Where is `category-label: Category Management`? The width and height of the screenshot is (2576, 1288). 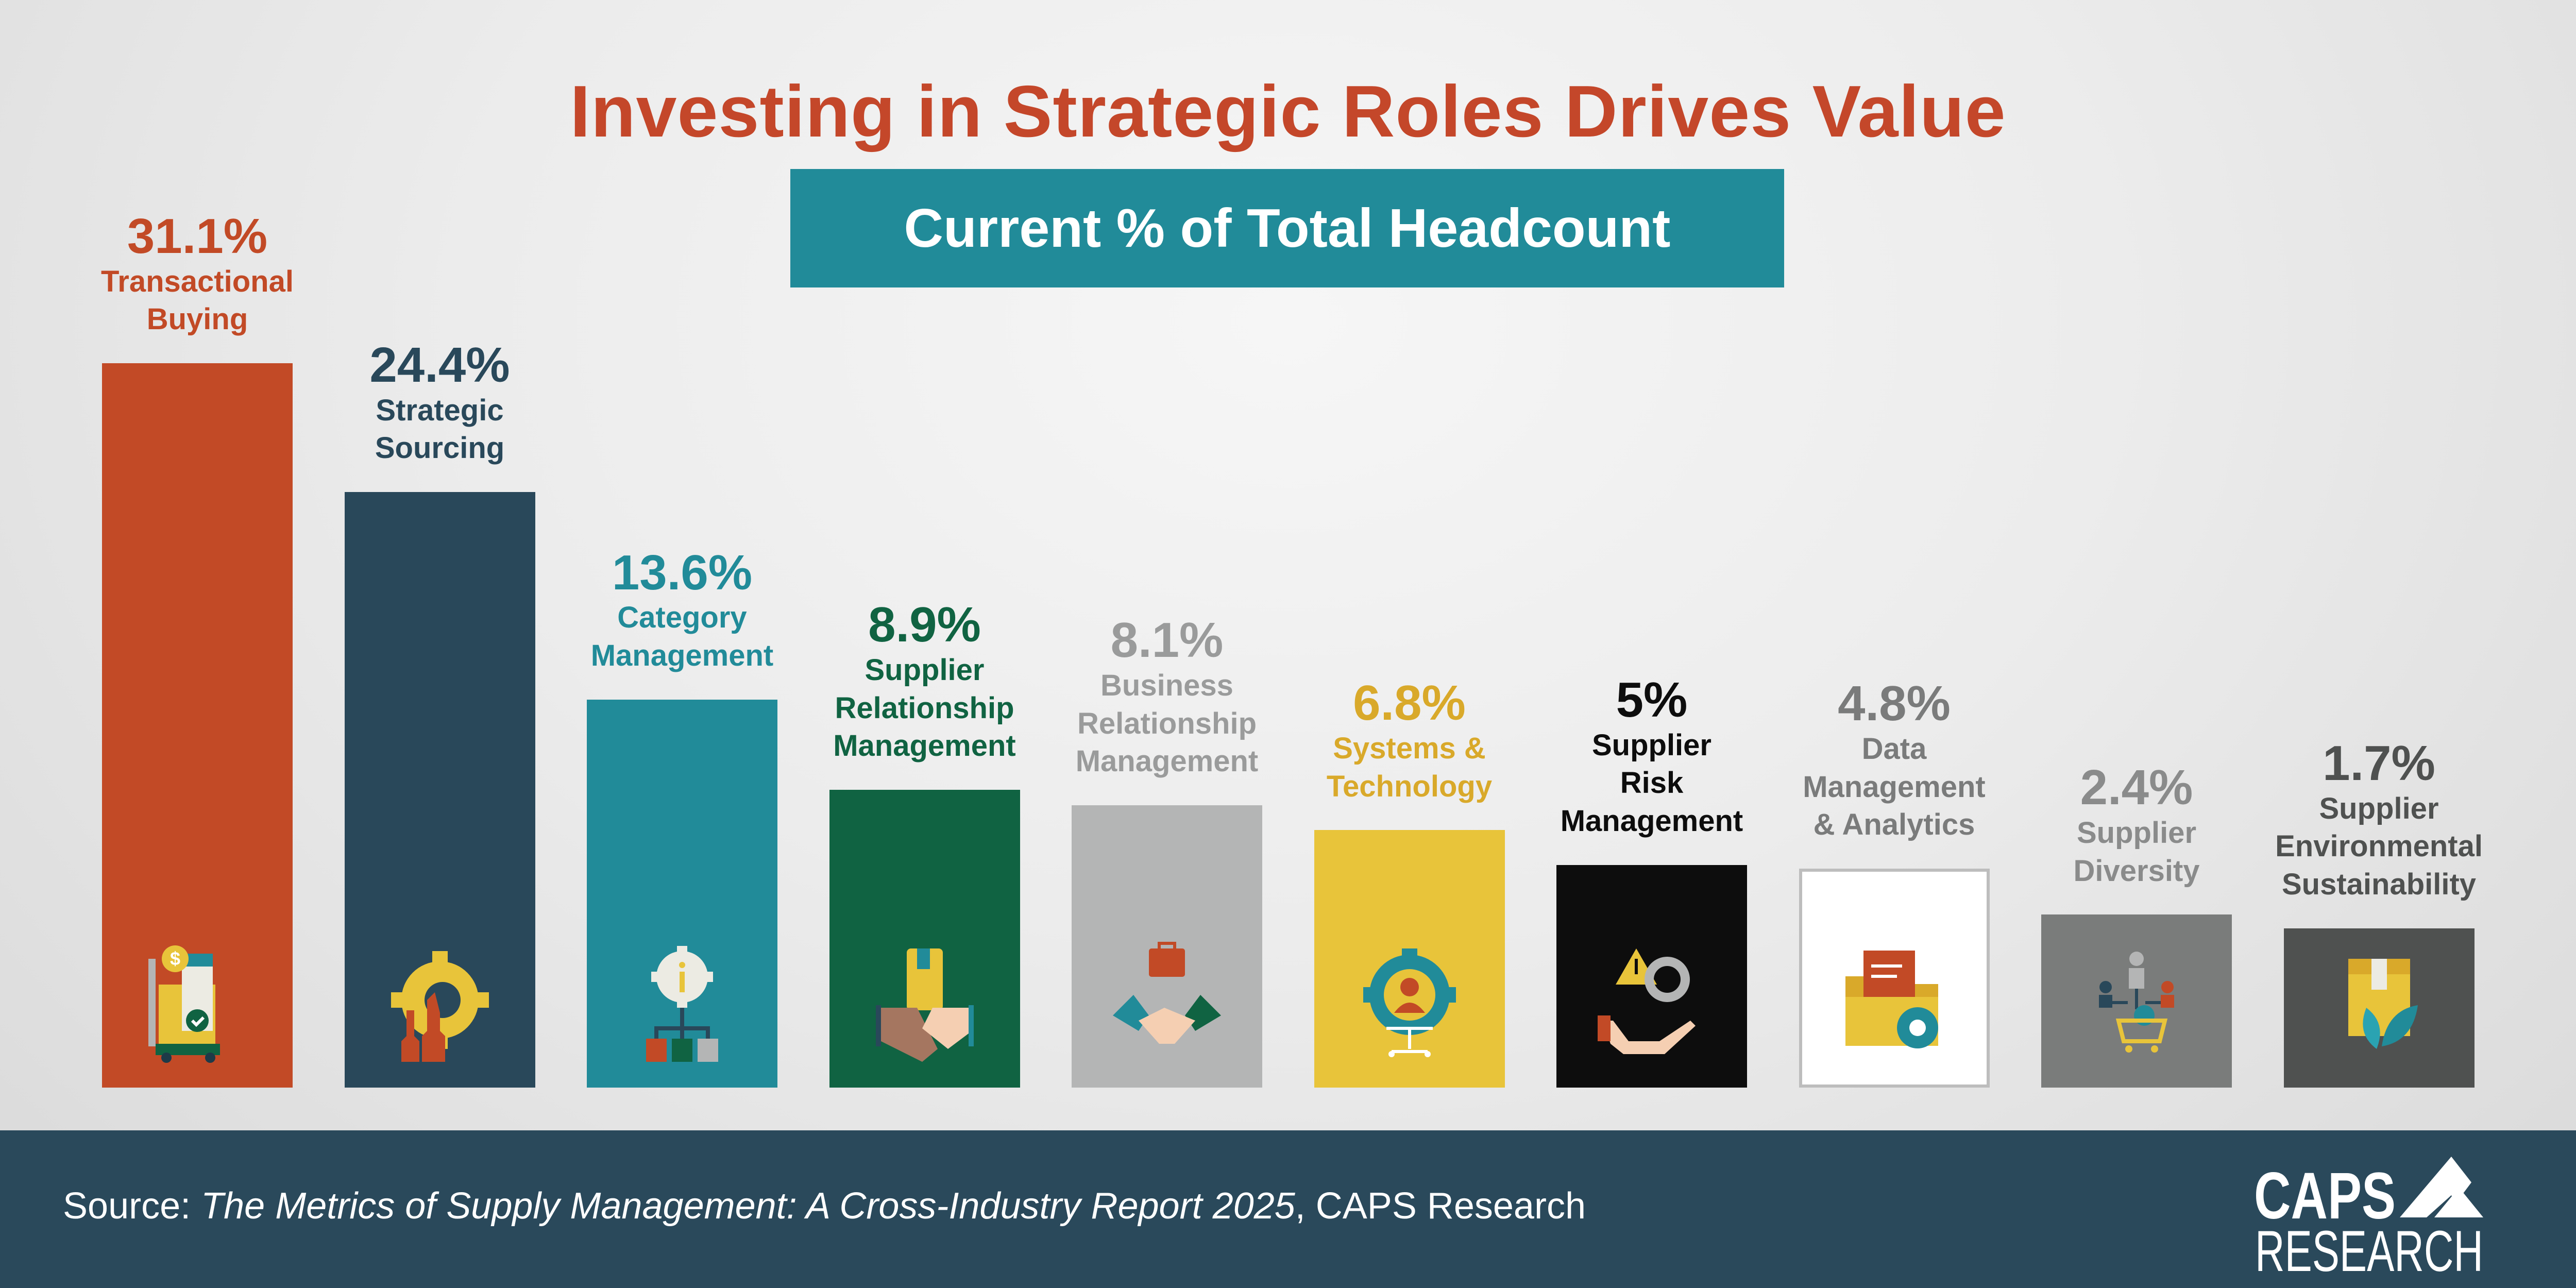 category-label: Category Management is located at coordinates (682, 637).